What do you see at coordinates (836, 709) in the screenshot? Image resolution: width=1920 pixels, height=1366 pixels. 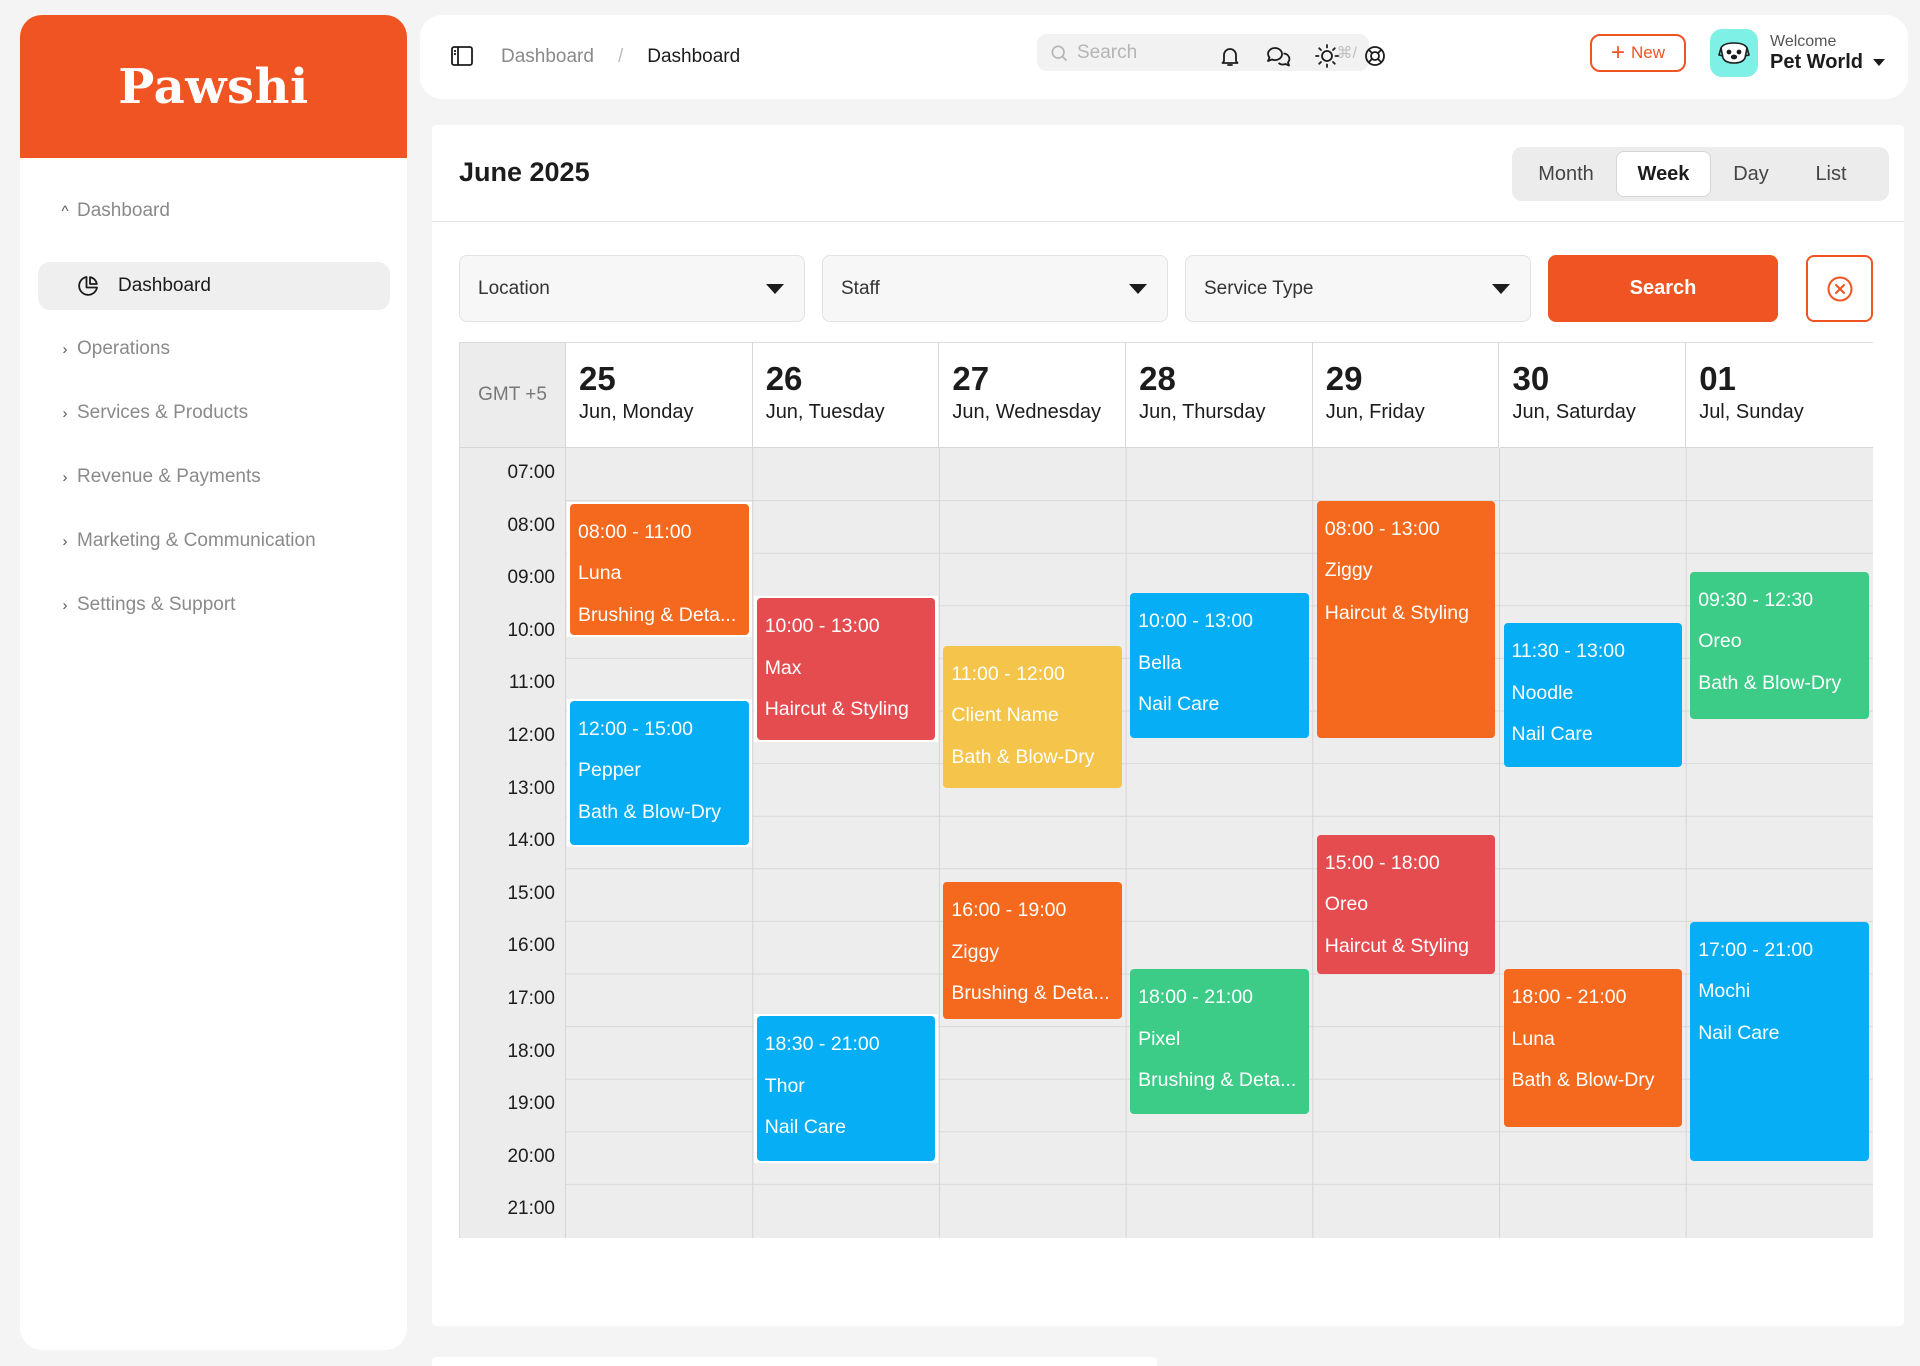 I see `appointment-service: Haircut & Styling` at bounding box center [836, 709].